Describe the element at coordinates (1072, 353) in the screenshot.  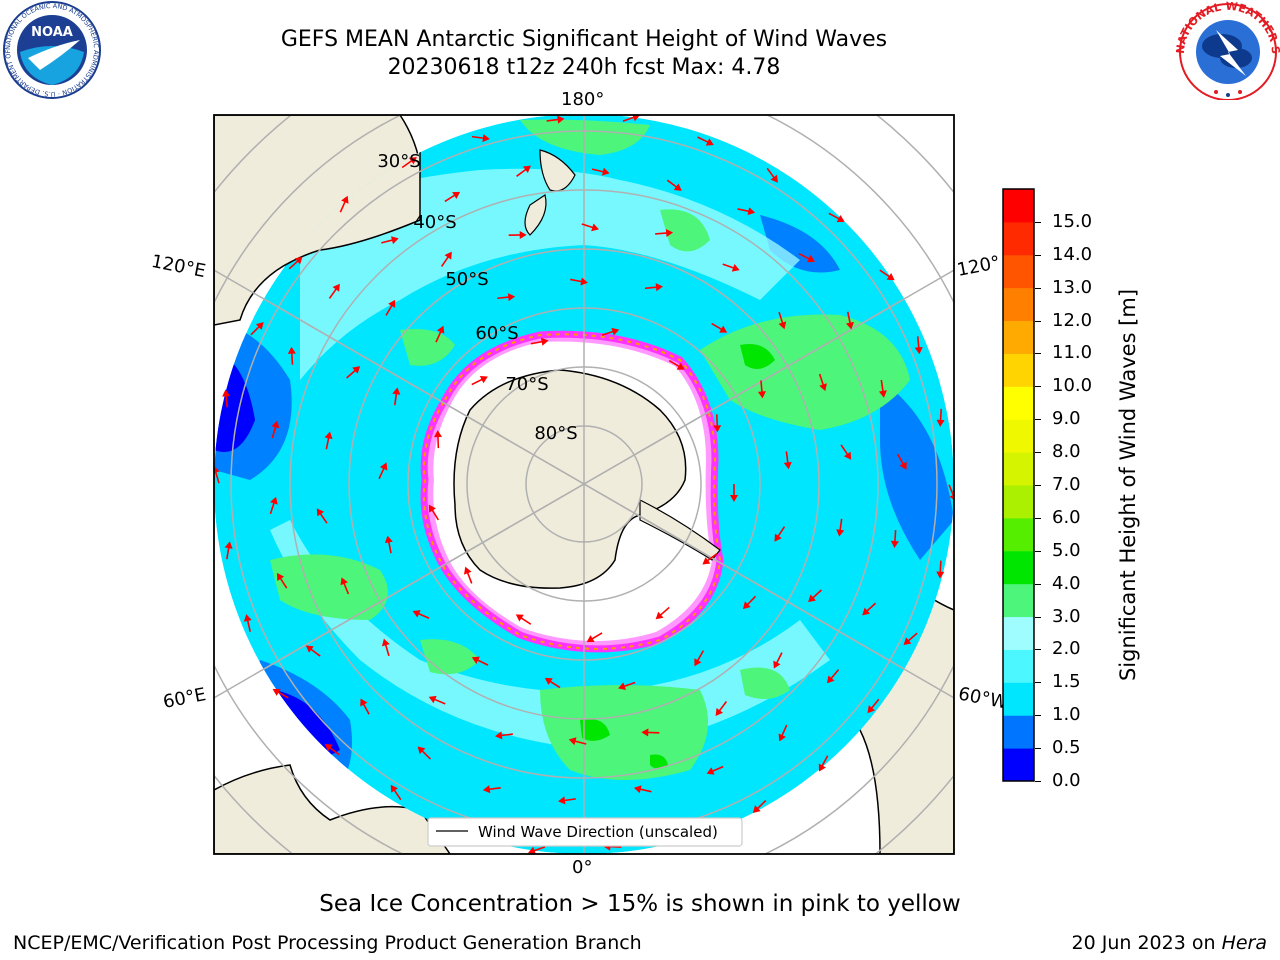
I see `colorbar-tick-label: 11.0` at that location.